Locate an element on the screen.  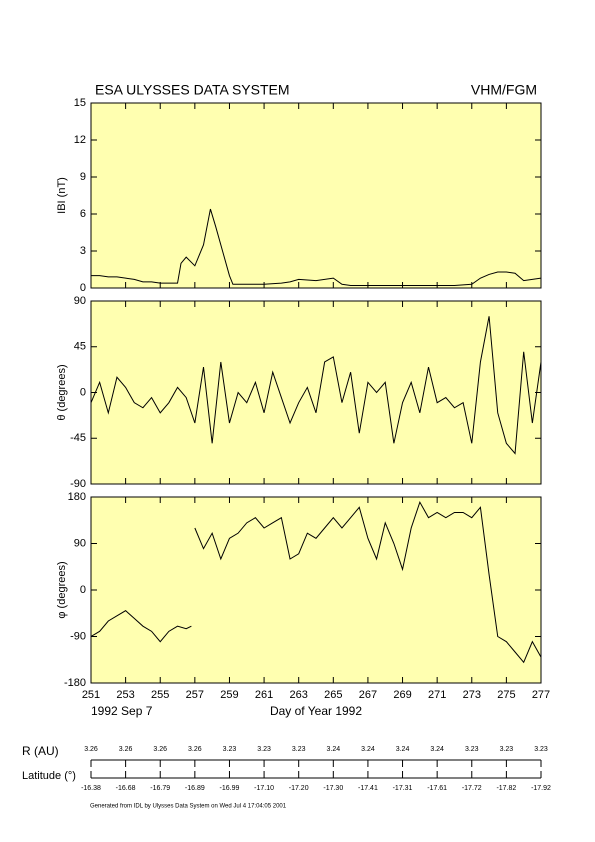
x-tick-label: 271 is located at coordinates (437, 695).